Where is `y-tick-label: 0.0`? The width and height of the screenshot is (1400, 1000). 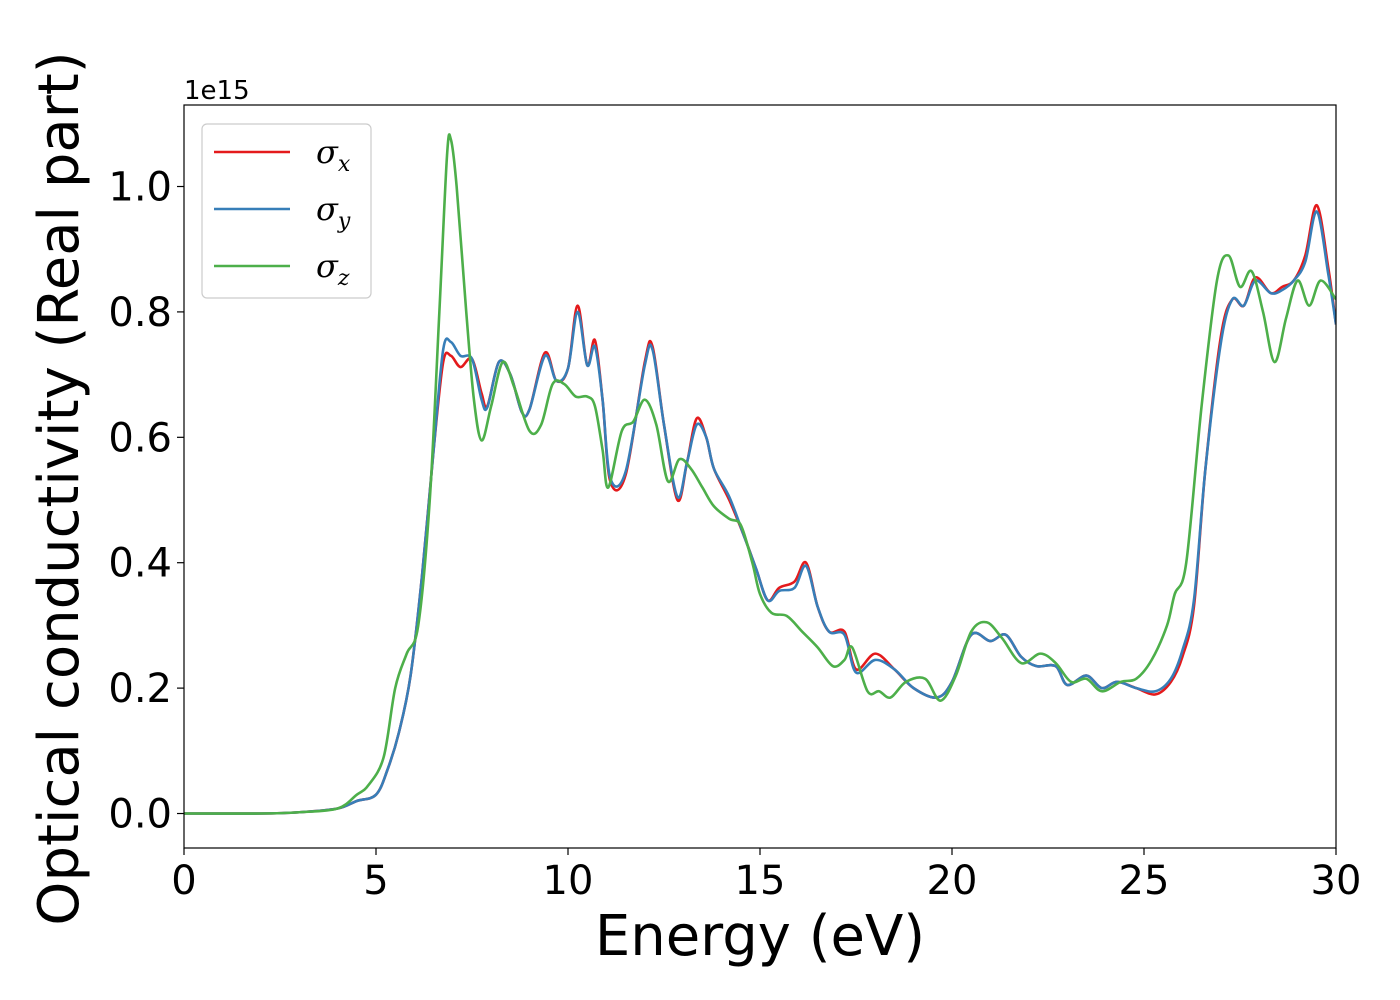
y-tick-label: 0.0 is located at coordinates (140, 815).